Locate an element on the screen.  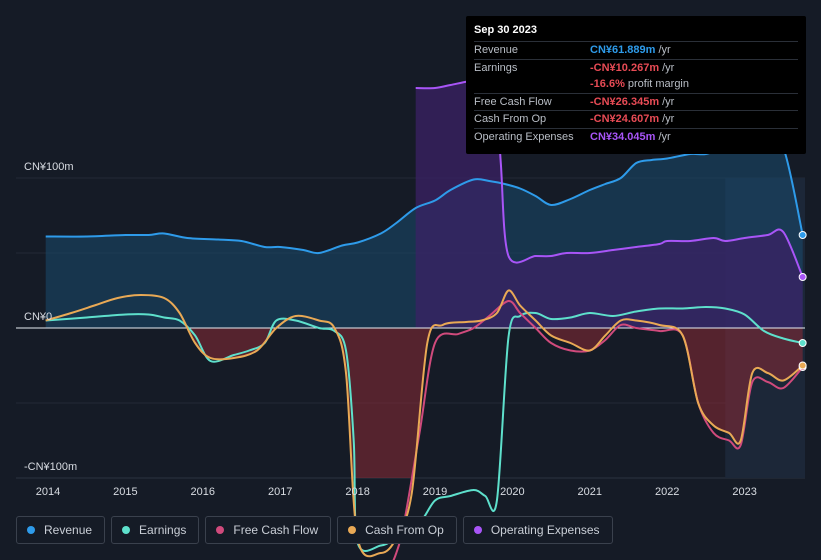
tooltip-label: Free Cash Flow is located at coordinates (513, 101).